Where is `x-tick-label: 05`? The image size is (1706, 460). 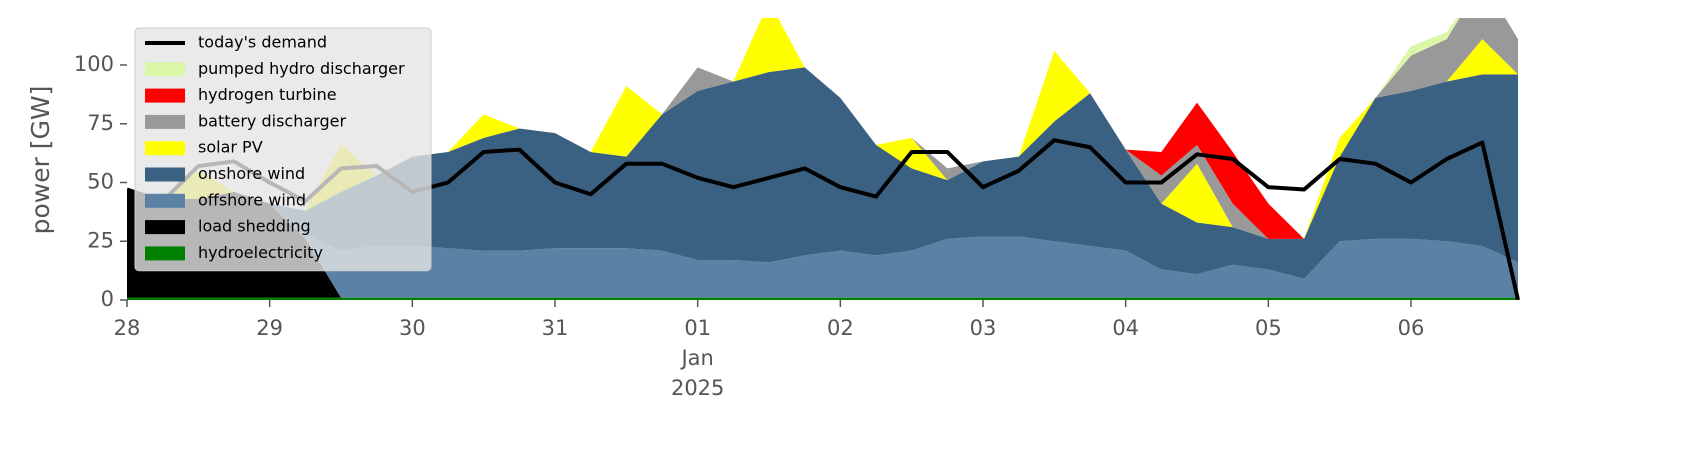 x-tick-label: 05 is located at coordinates (1268, 328).